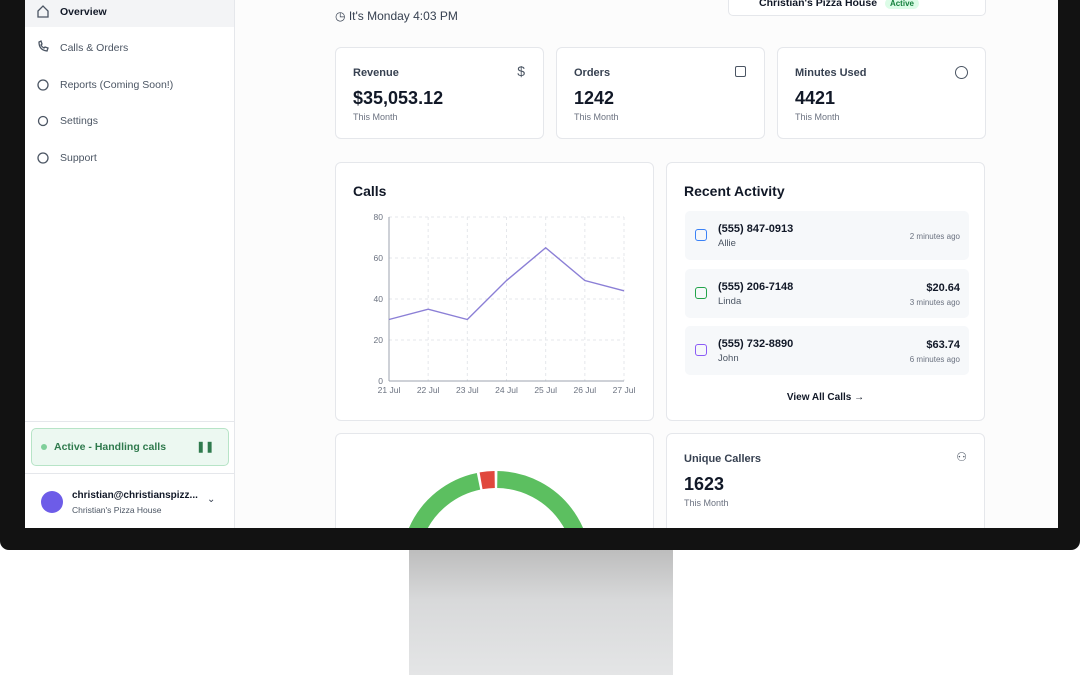  Describe the element at coordinates (43, 46) in the screenshot. I see `phone-icon` at that location.